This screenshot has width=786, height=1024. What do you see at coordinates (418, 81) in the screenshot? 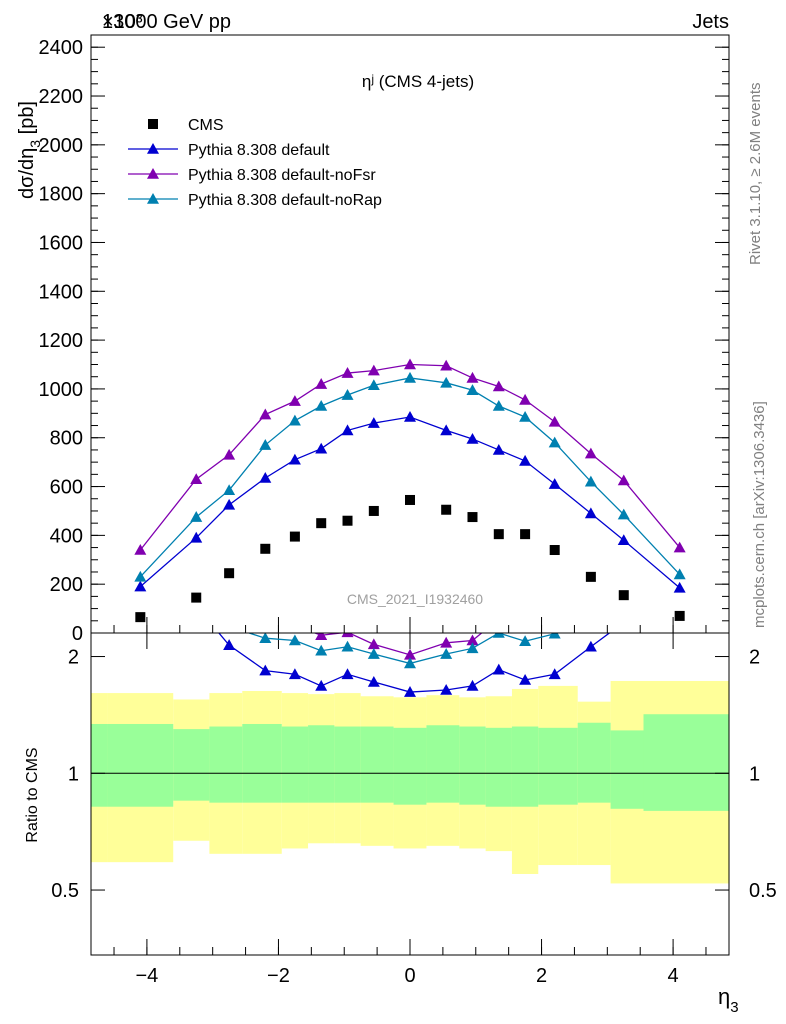
I see `plot-title: ηʲ (CMS 4-jets)` at bounding box center [418, 81].